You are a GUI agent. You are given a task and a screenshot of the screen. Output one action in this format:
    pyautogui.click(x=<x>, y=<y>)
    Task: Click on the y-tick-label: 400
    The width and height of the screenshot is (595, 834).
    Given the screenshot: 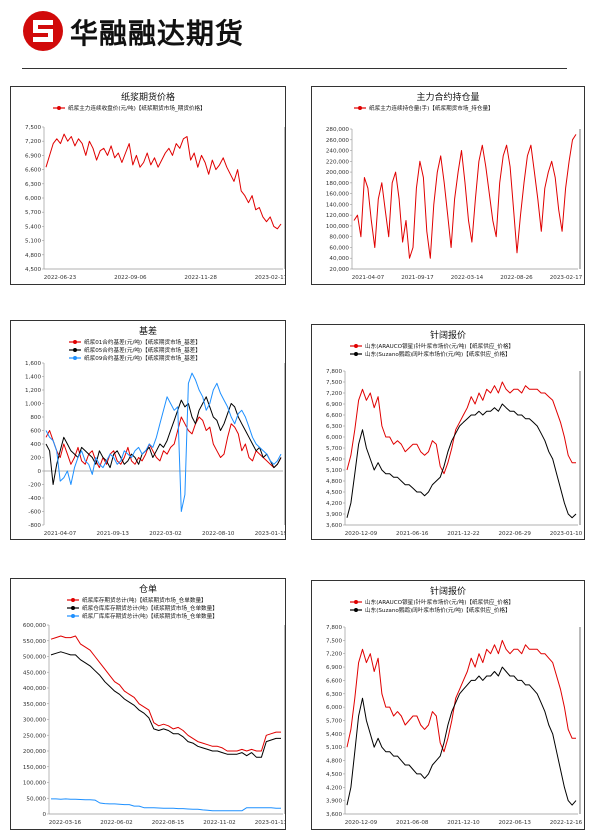 What is the action you would take?
    pyautogui.click(x=35, y=445)
    